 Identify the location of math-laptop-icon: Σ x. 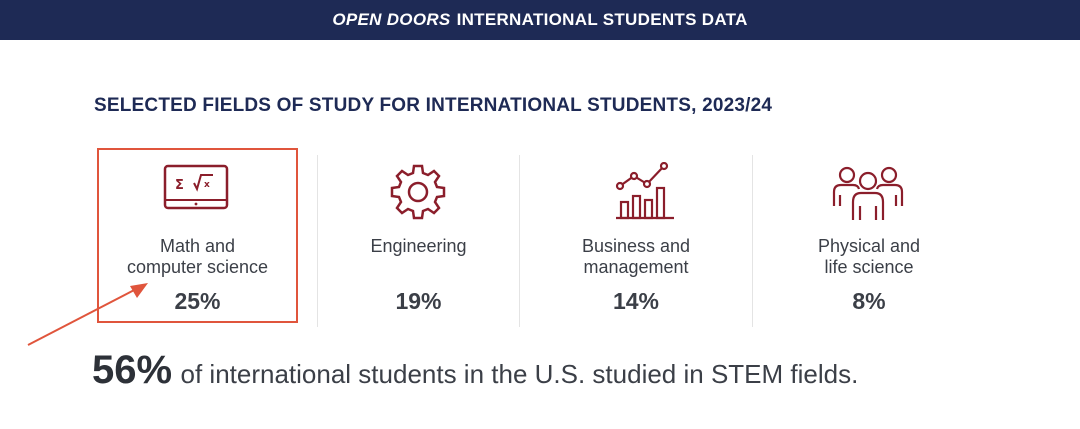
(196, 193).